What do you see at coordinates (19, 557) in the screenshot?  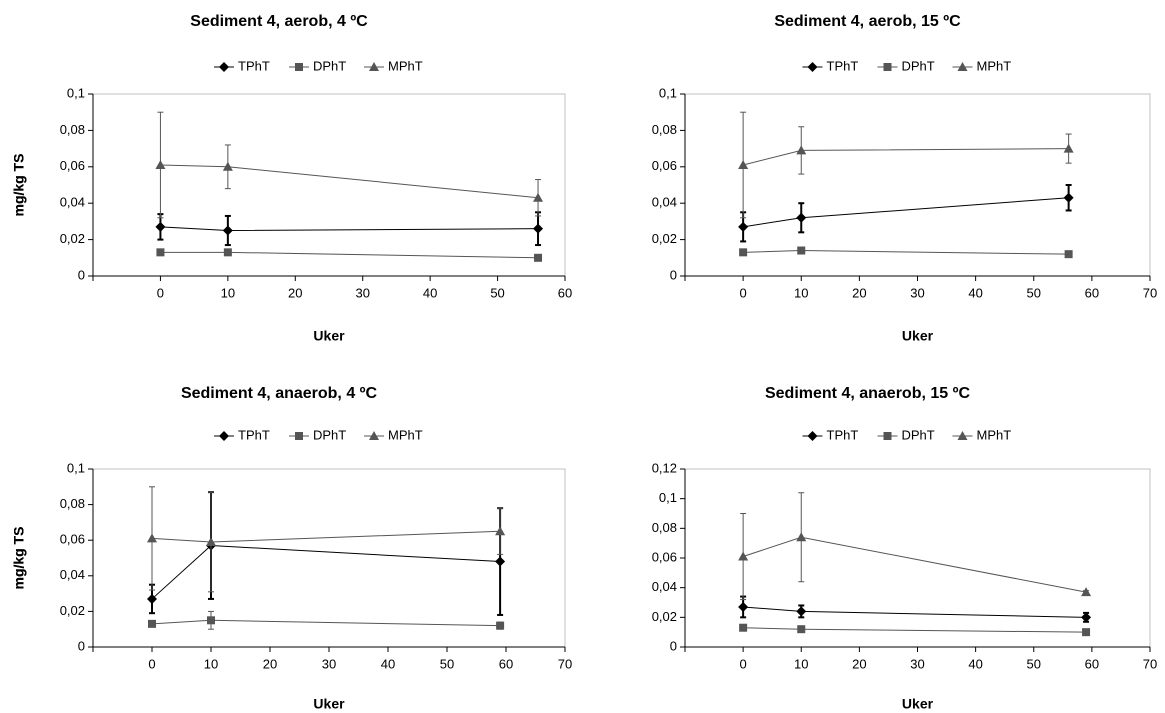 I see `y-axis-label: mg/kg TS` at bounding box center [19, 557].